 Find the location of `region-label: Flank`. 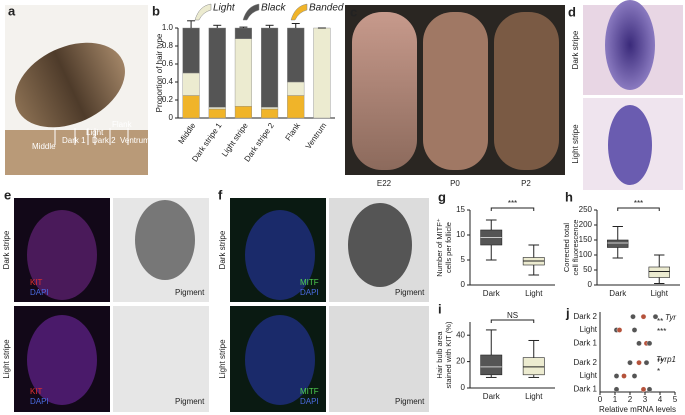

region-label: Flank is located at coordinates (122, 124).